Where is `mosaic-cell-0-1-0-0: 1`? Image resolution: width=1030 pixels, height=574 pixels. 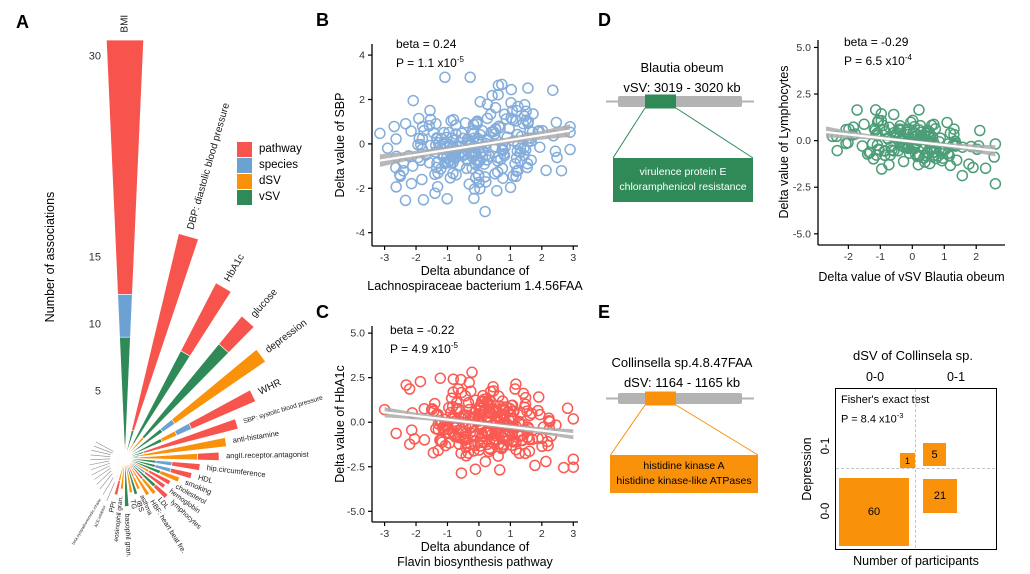 mosaic-cell-0-1-0-0: 1 is located at coordinates (907, 460).